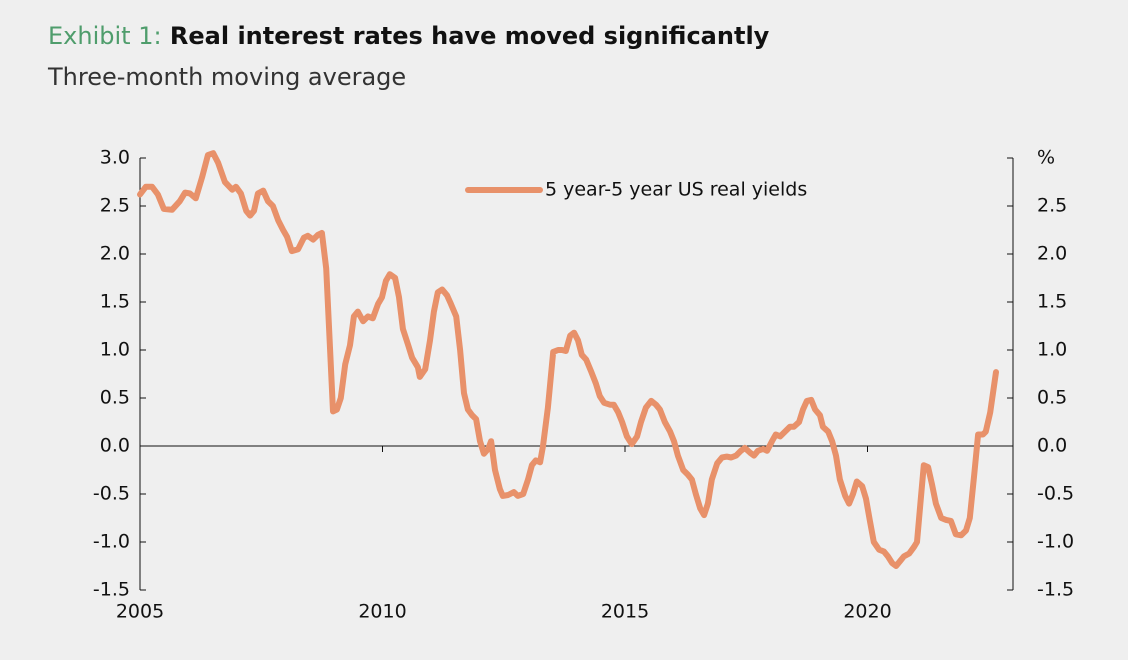 The width and height of the screenshot is (1128, 660). What do you see at coordinates (676, 190) in the screenshot?
I see `legend-label: 5 year-5 year US real yields` at bounding box center [676, 190].